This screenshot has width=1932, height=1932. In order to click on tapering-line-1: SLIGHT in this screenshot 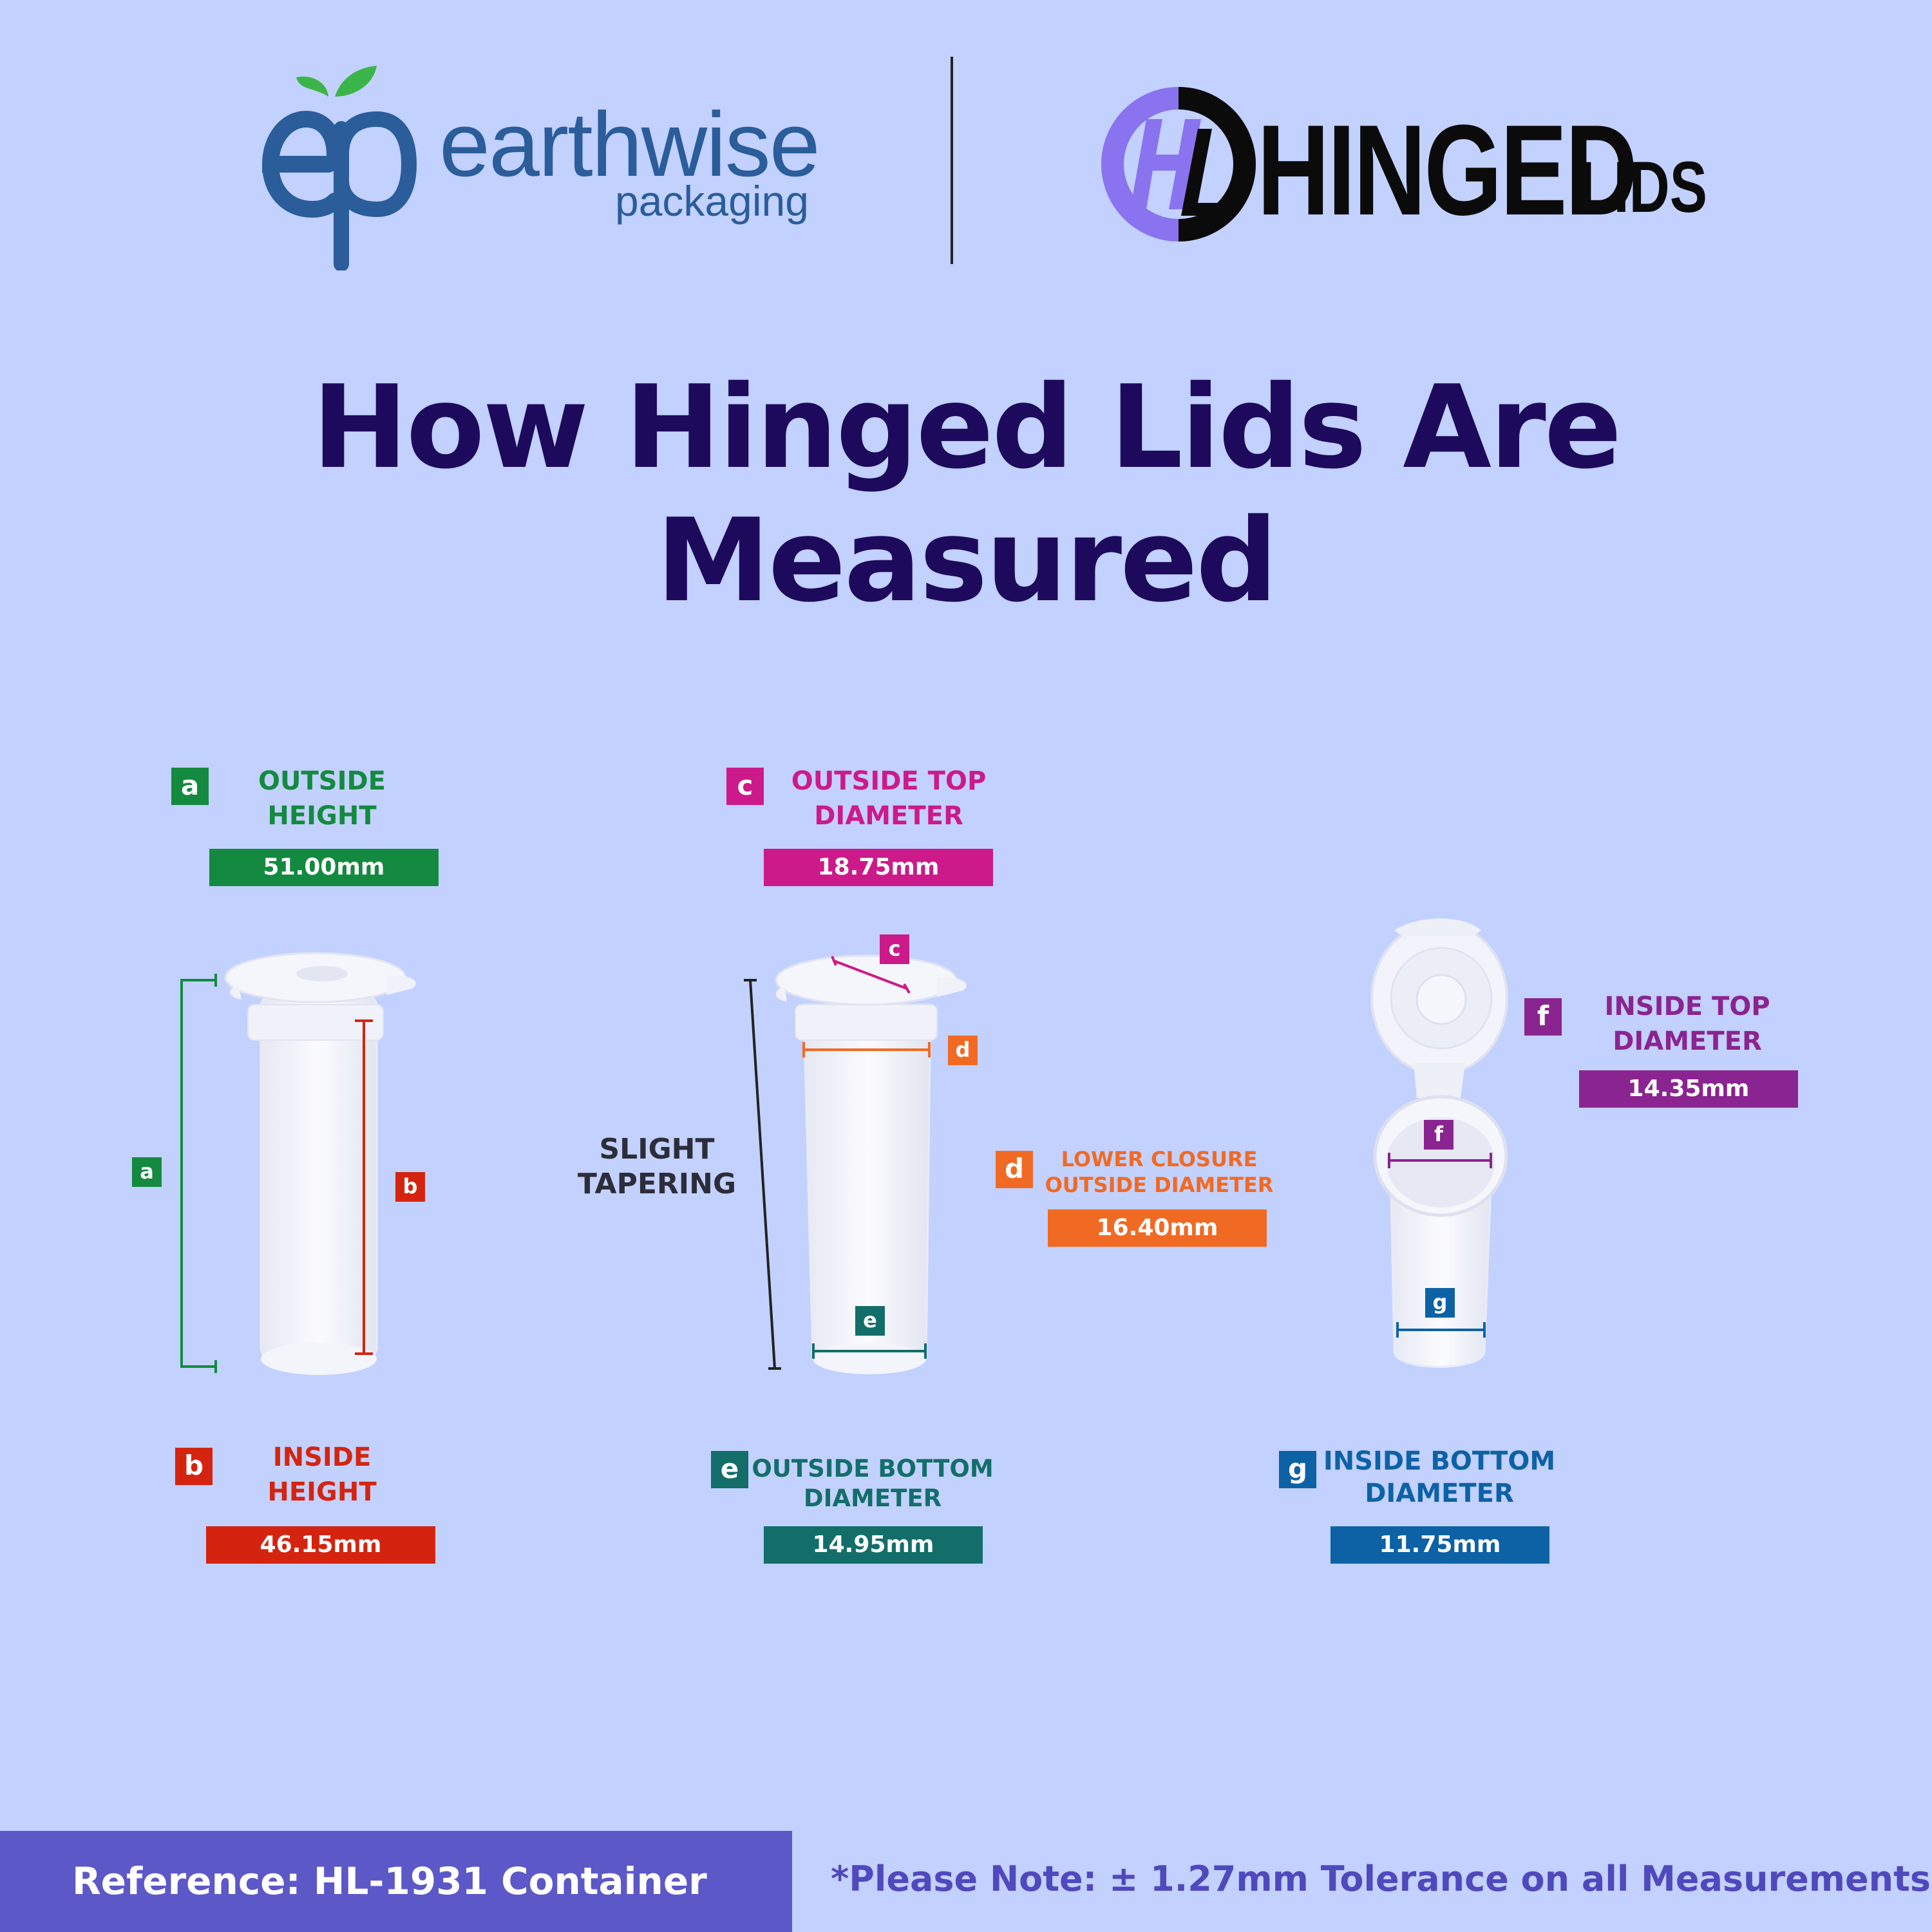, I will do `click(657, 1149)`.